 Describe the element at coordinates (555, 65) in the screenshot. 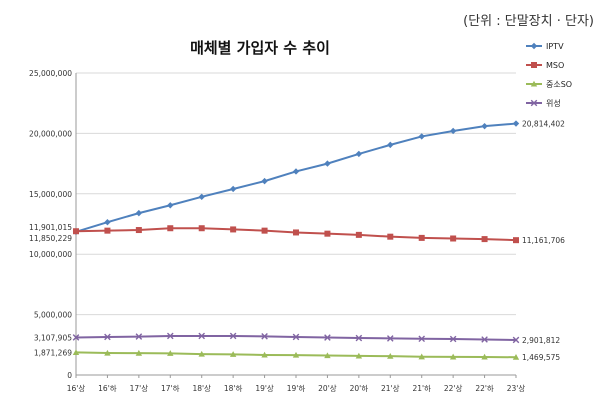

I see `legend-label: MSO` at that location.